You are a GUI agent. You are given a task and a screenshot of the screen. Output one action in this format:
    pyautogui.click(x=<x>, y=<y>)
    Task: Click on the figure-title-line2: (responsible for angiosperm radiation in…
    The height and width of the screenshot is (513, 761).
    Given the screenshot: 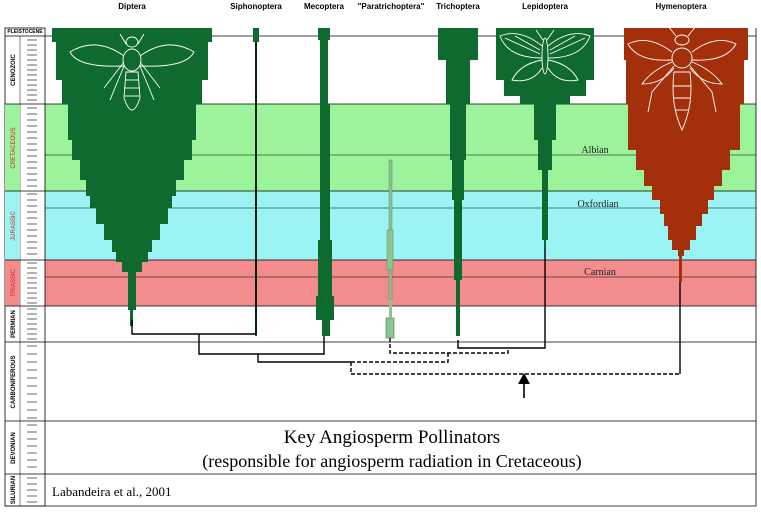 What is the action you would take?
    pyautogui.click(x=391, y=461)
    